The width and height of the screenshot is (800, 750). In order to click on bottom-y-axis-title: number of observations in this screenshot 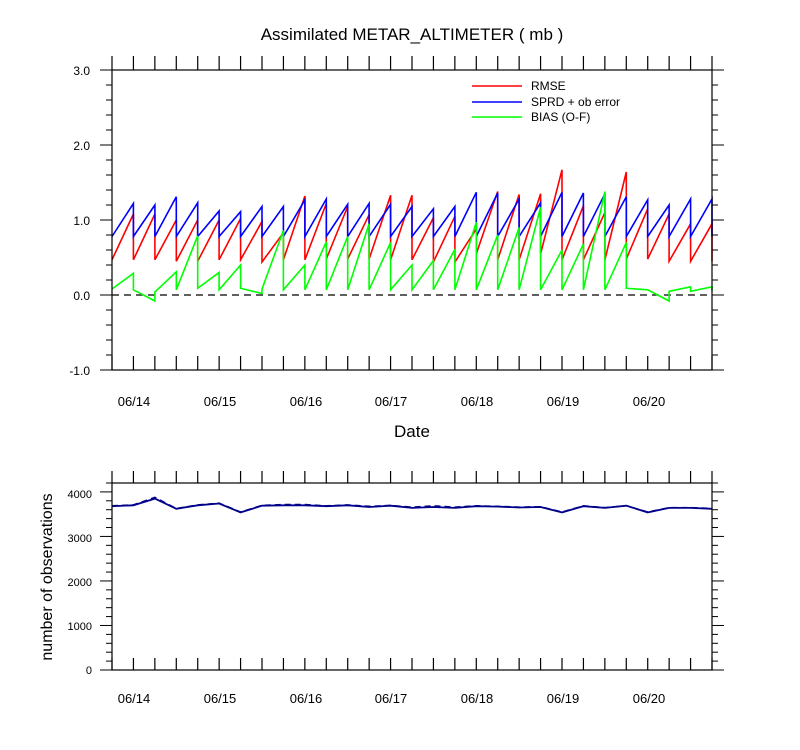, I will do `click(47, 576)`.